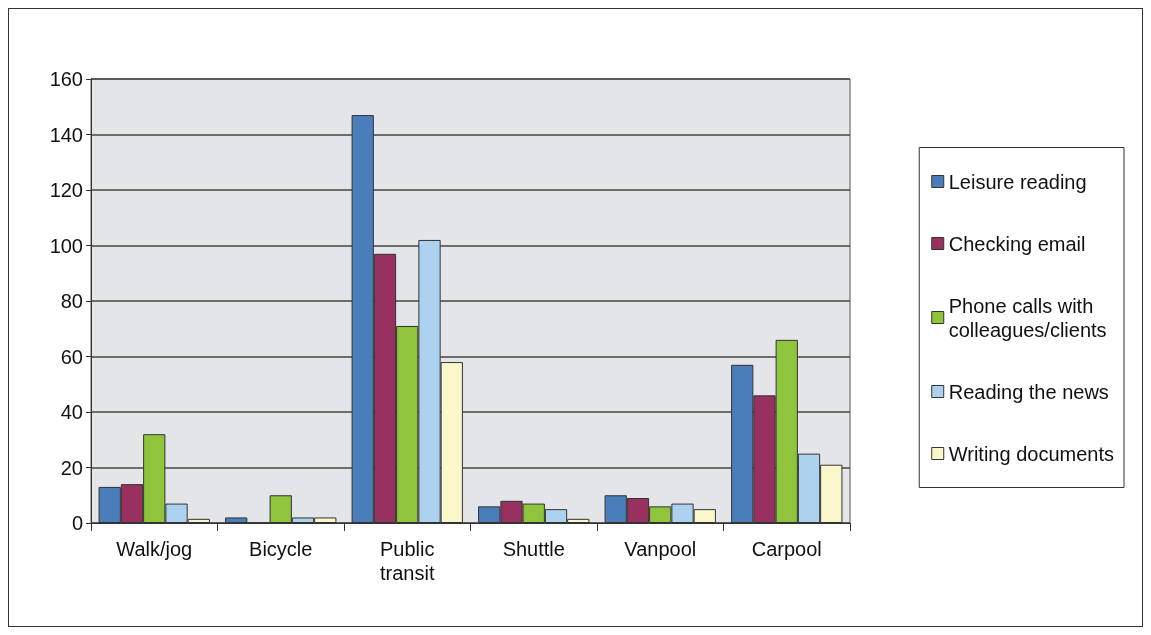 This screenshot has height=635, width=1151. What do you see at coordinates (1031, 453) in the screenshot?
I see `legend-label: Writing documents` at bounding box center [1031, 453].